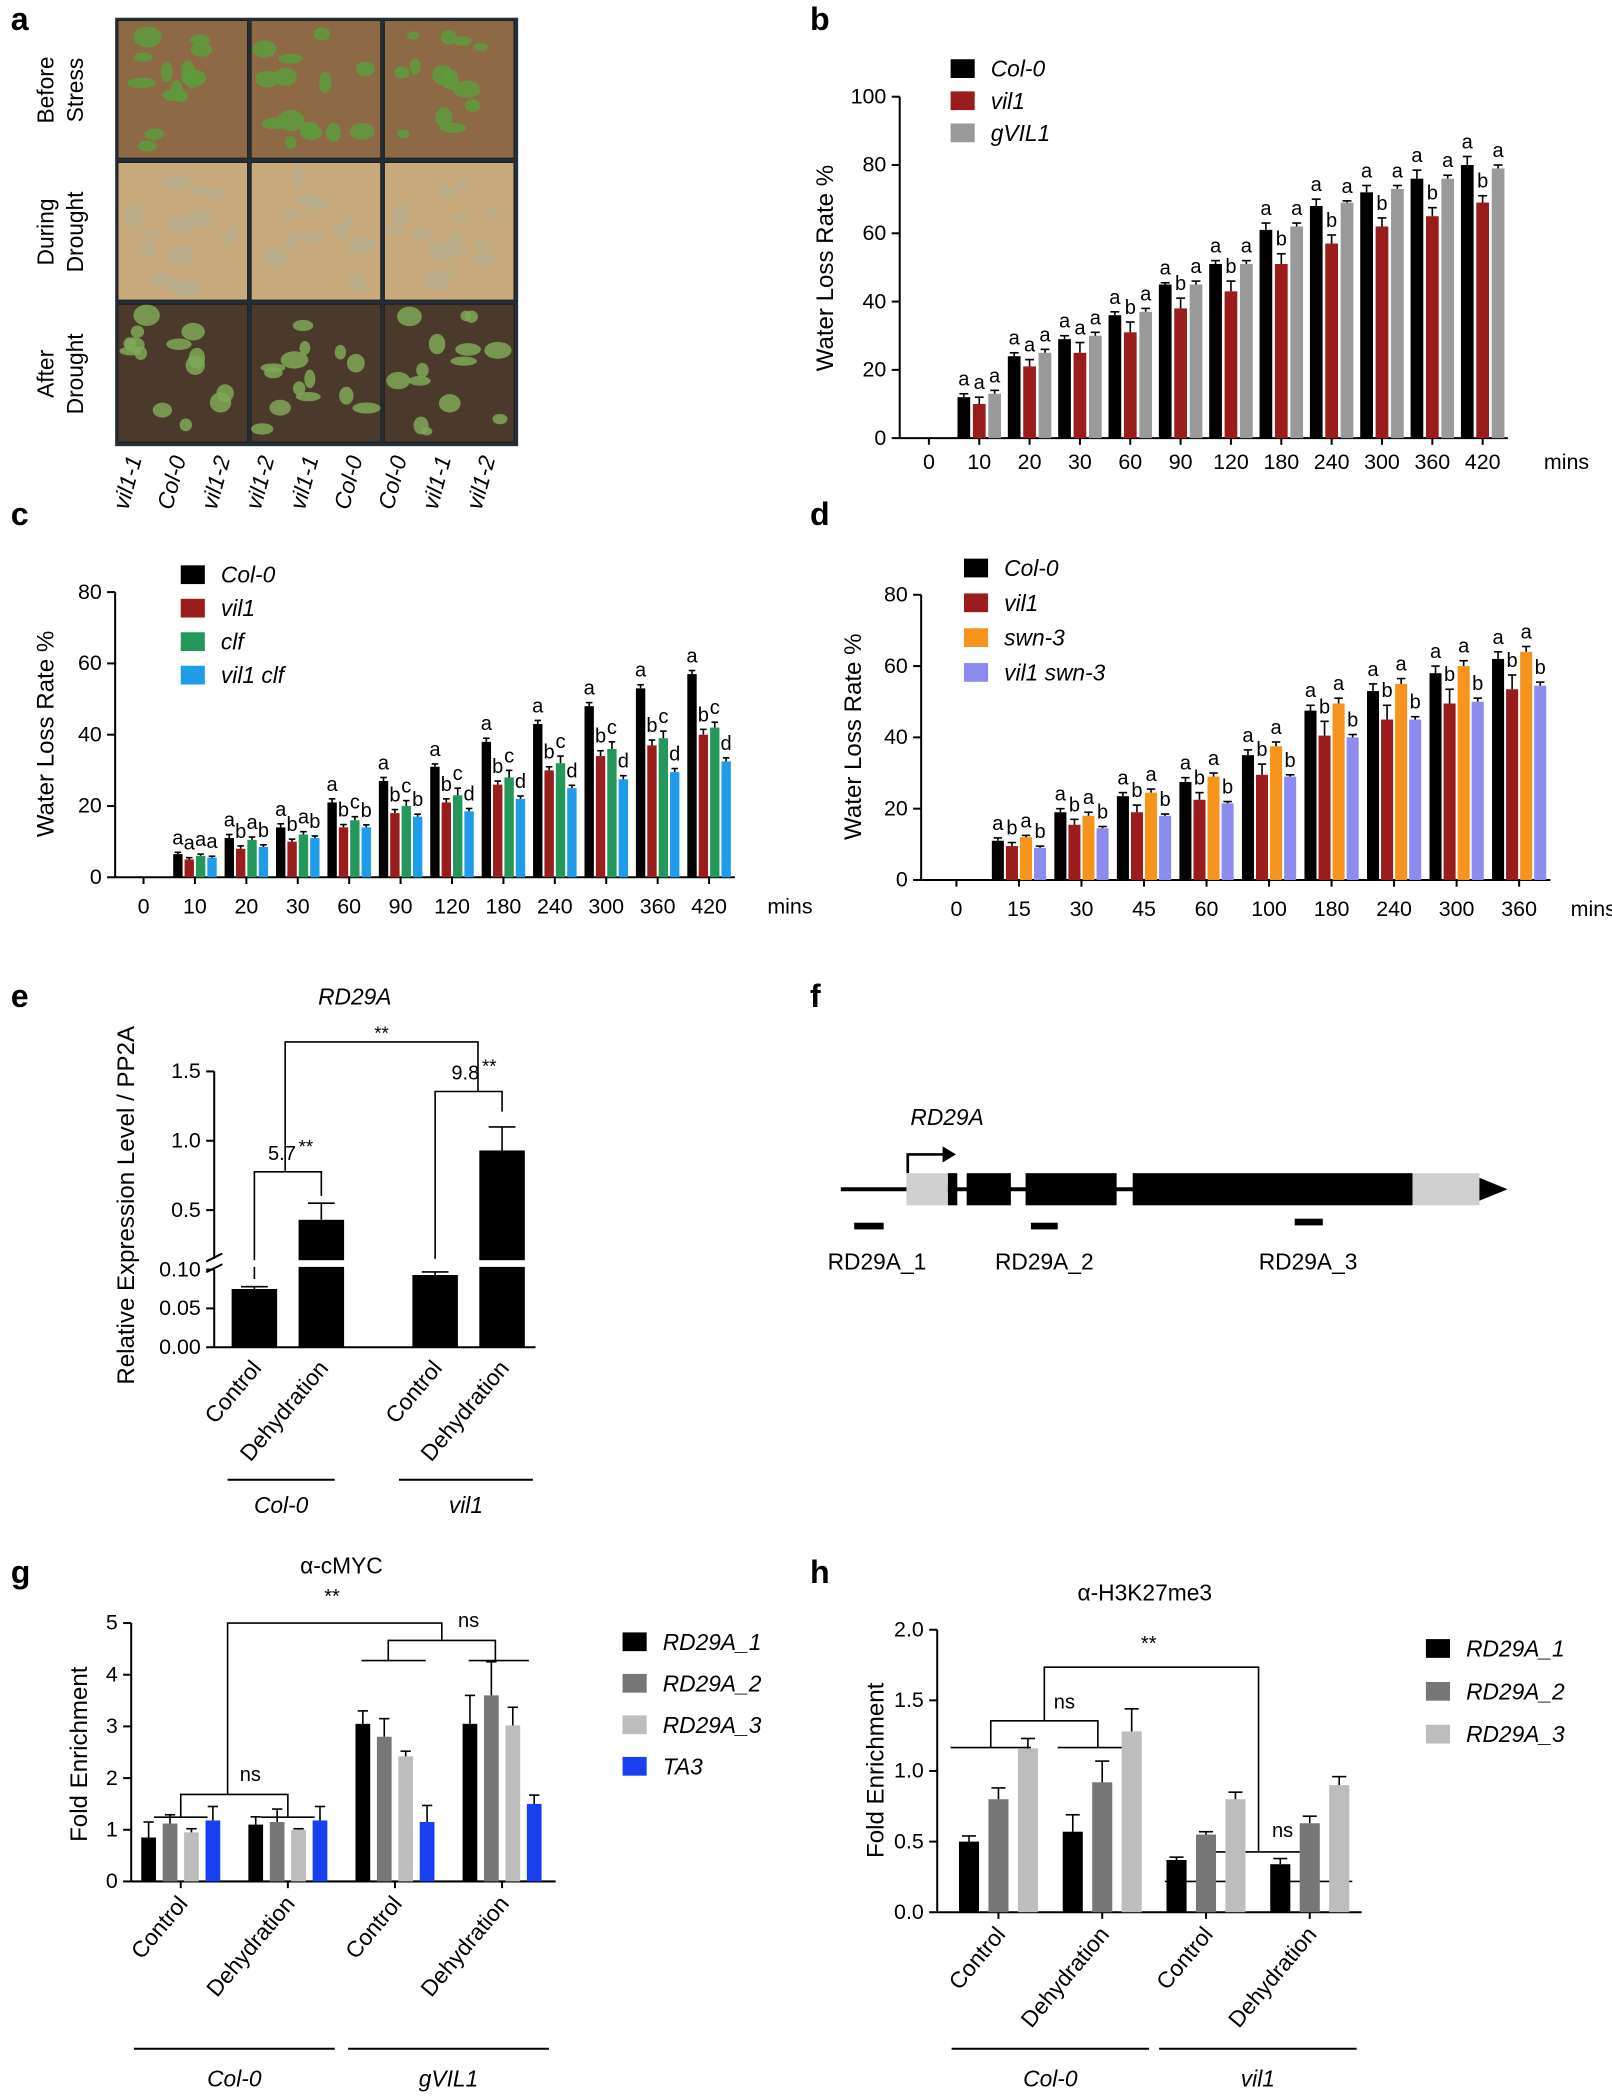 Image resolution: width=1612 pixels, height=2100 pixels. I want to click on y-tick-label: 1.5, so click(909, 1700).